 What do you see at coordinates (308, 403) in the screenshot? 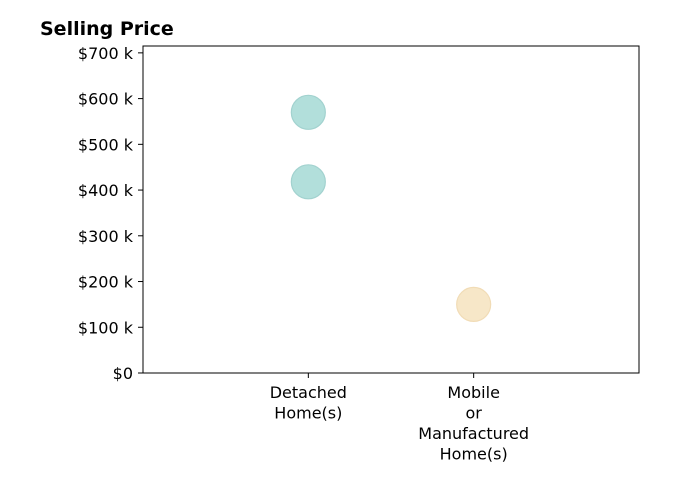
I see `x-tick-label: Detached Home(s)` at bounding box center [308, 403].